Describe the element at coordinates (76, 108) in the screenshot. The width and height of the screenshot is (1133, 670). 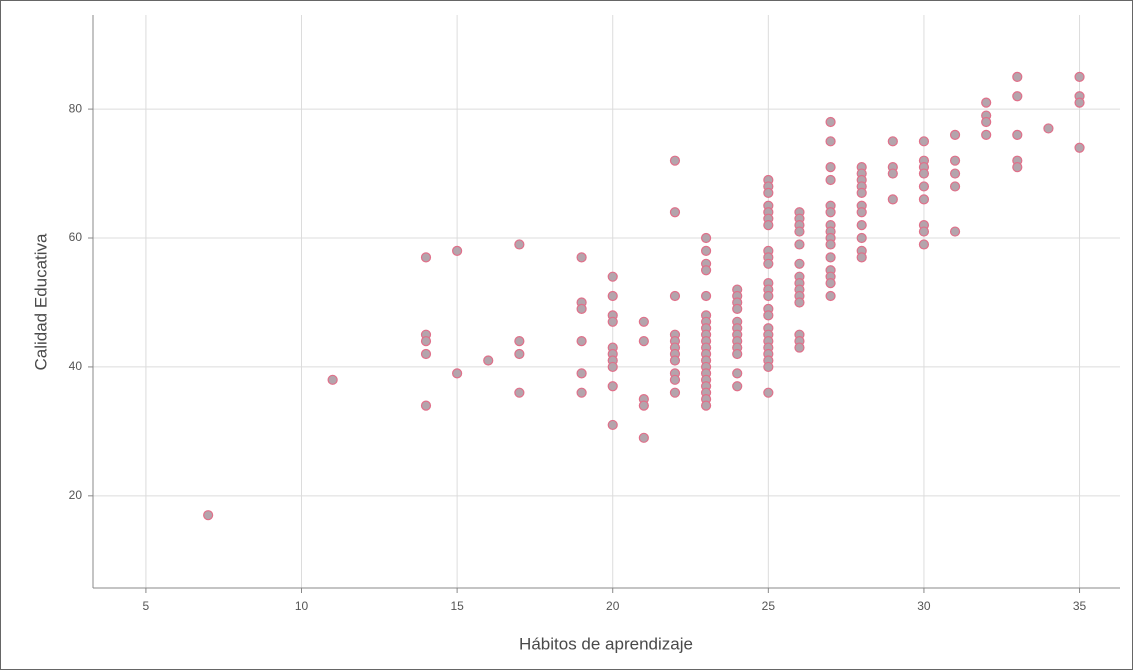
I see `y-tick-label: 80` at that location.